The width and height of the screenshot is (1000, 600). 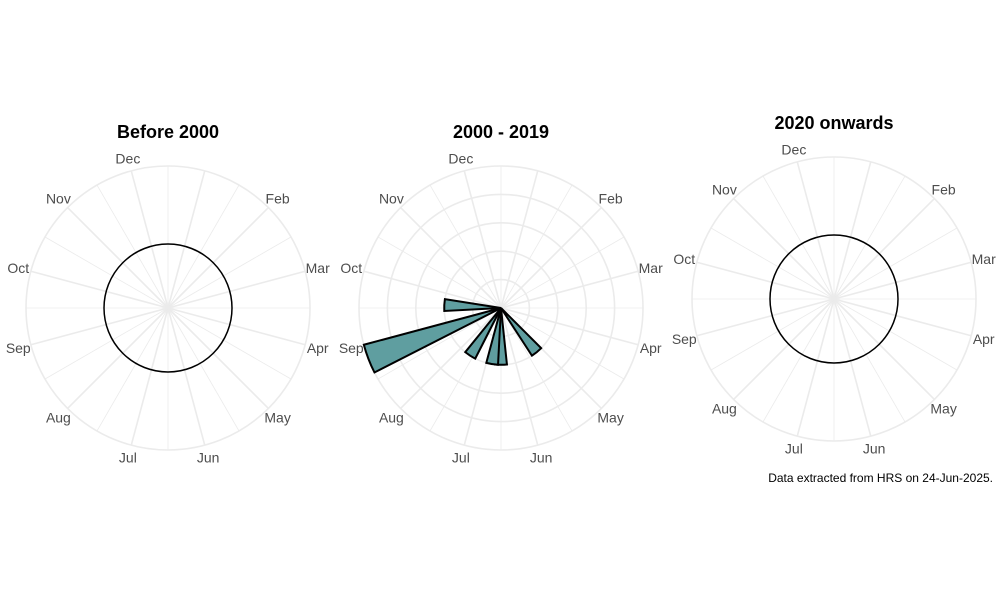 What do you see at coordinates (168, 132) in the screenshot?
I see `panel-title: Before 2000` at bounding box center [168, 132].